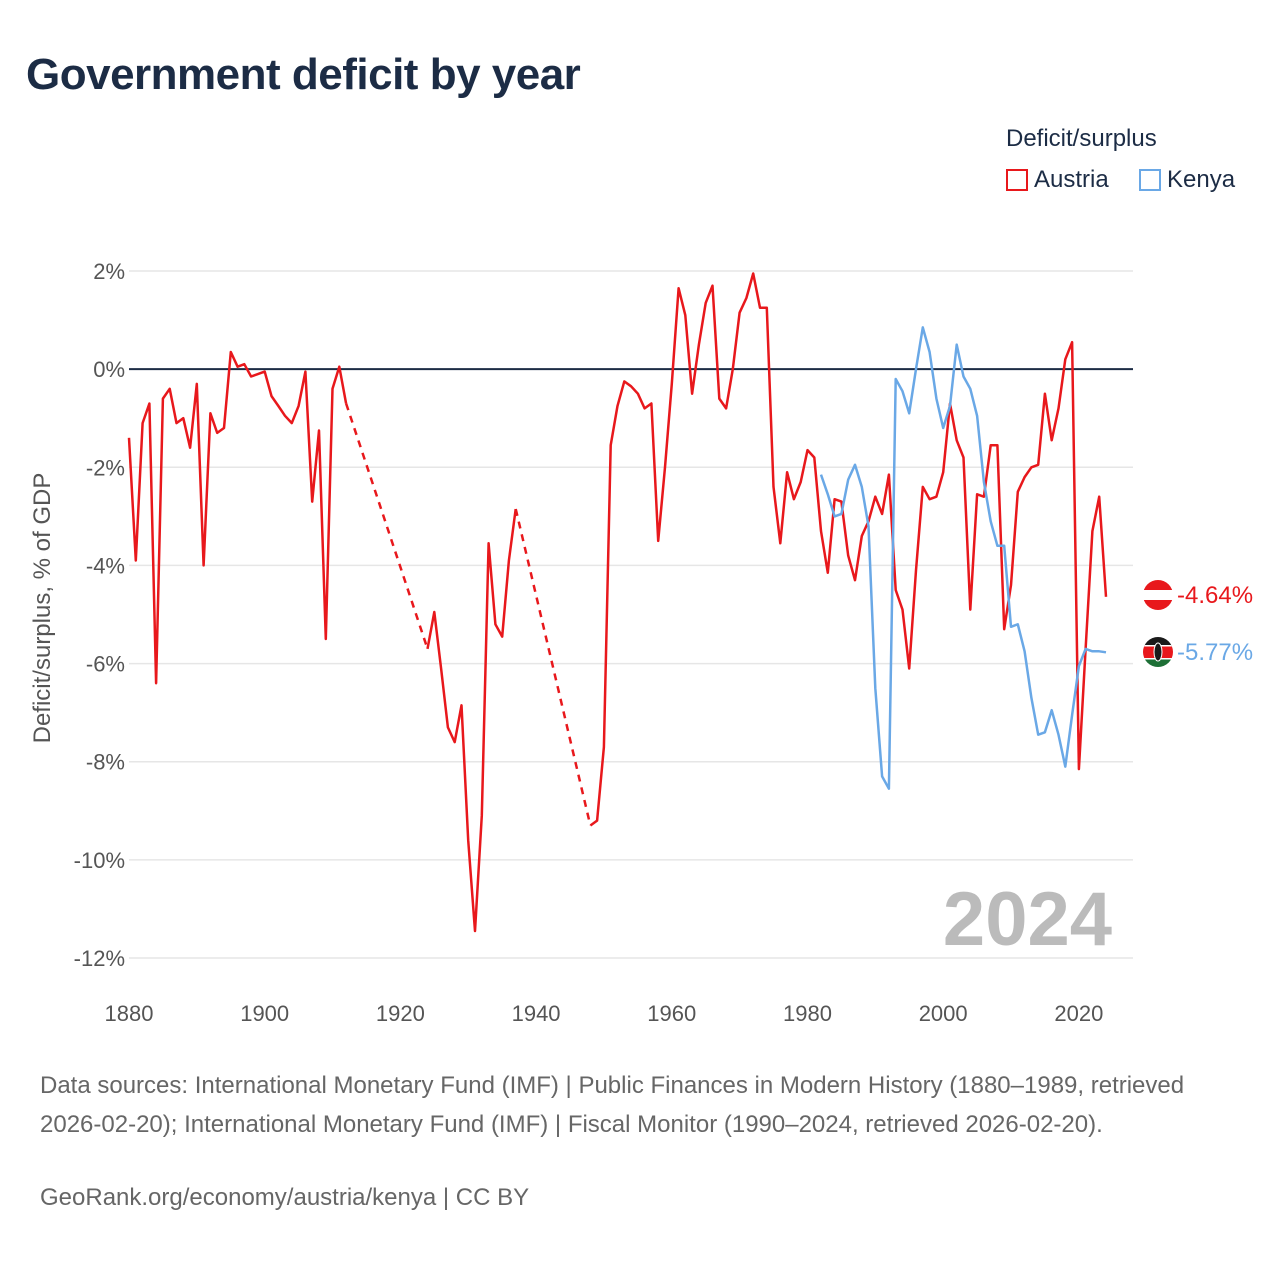  Describe the element at coordinates (807, 1013) in the screenshot. I see `x-tick-label: 1980` at that location.